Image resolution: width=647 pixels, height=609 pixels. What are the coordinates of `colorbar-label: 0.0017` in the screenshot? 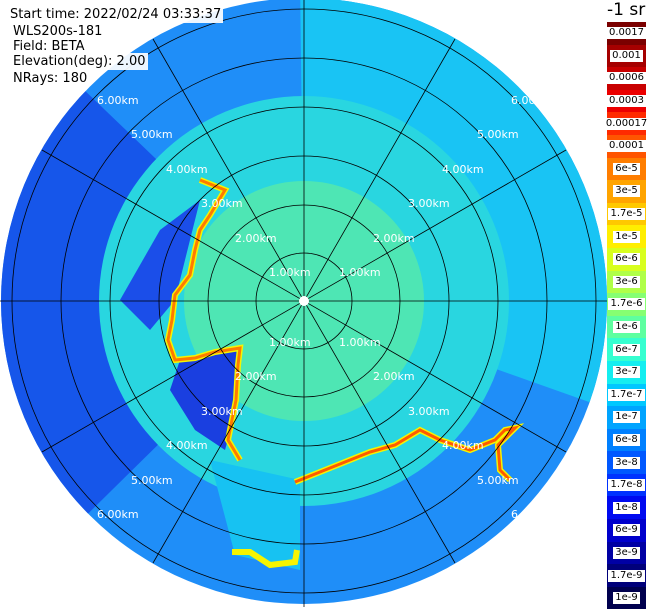 It's located at (626, 33).